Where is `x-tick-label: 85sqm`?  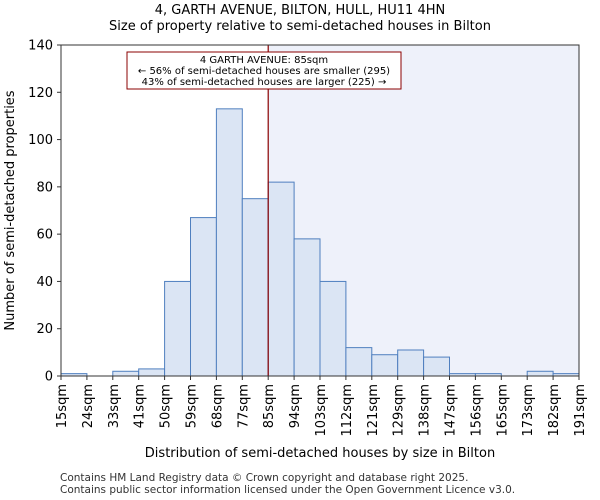 x-tick-label: 85sqm is located at coordinates (269, 406).